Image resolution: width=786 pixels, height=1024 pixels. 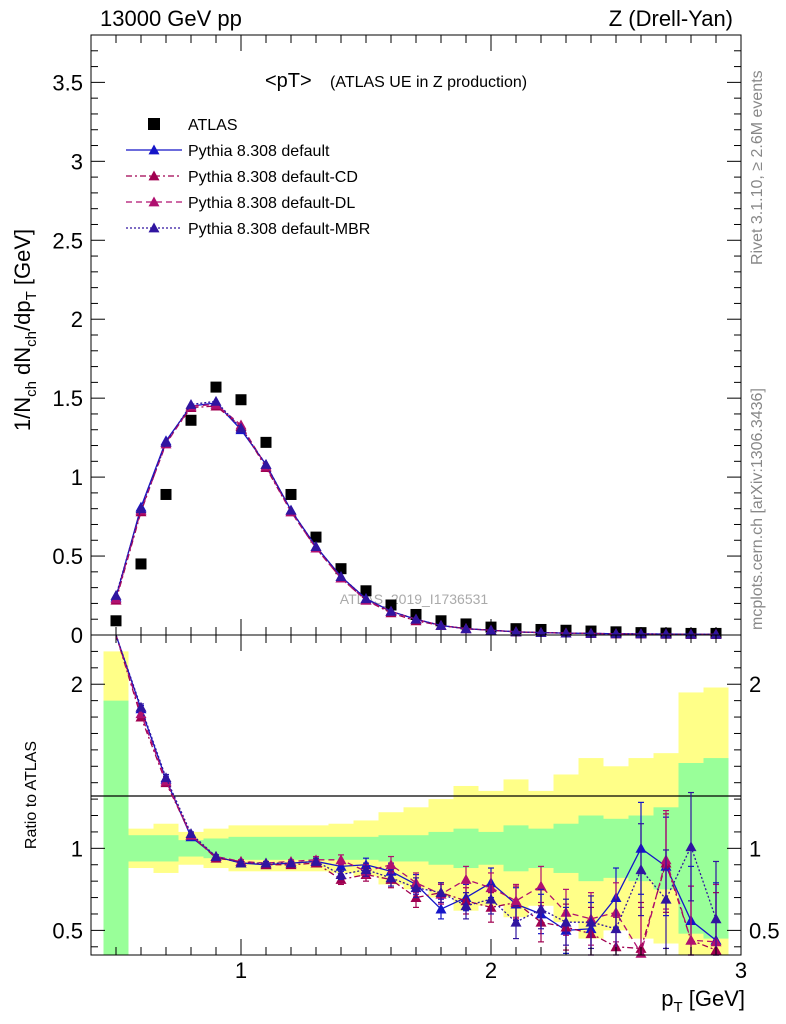 What do you see at coordinates (757, 167) in the screenshot?
I see `rivet-label: Rivet 3.1.10, ≥ 2.6M events` at bounding box center [757, 167].